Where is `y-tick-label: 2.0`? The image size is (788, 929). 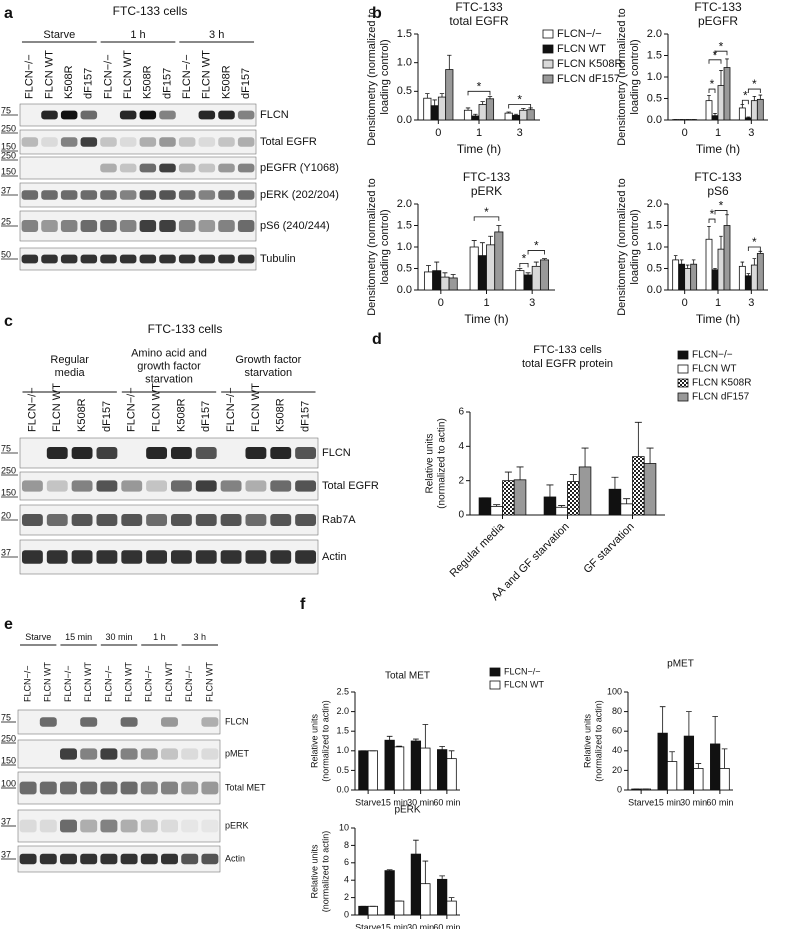 y-tick-label: 2.0 is located at coordinates (654, 34).